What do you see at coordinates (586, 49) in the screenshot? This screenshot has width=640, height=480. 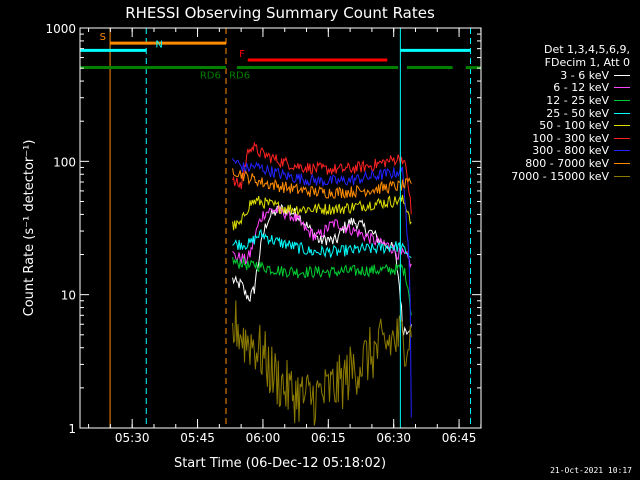 I see `legend-info-detectors: Det 1,3,4,5,6,9,` at bounding box center [586, 49].